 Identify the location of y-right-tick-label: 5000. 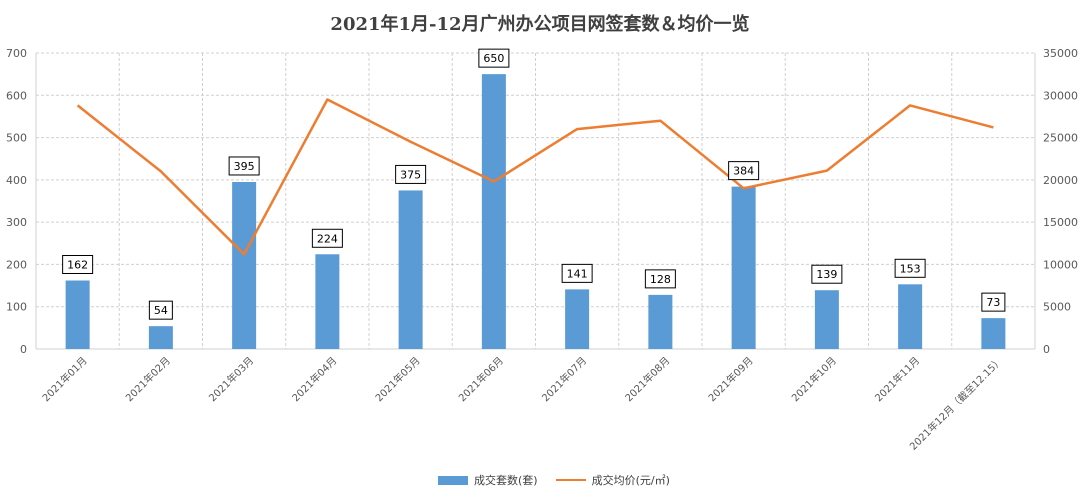
(1057, 307).